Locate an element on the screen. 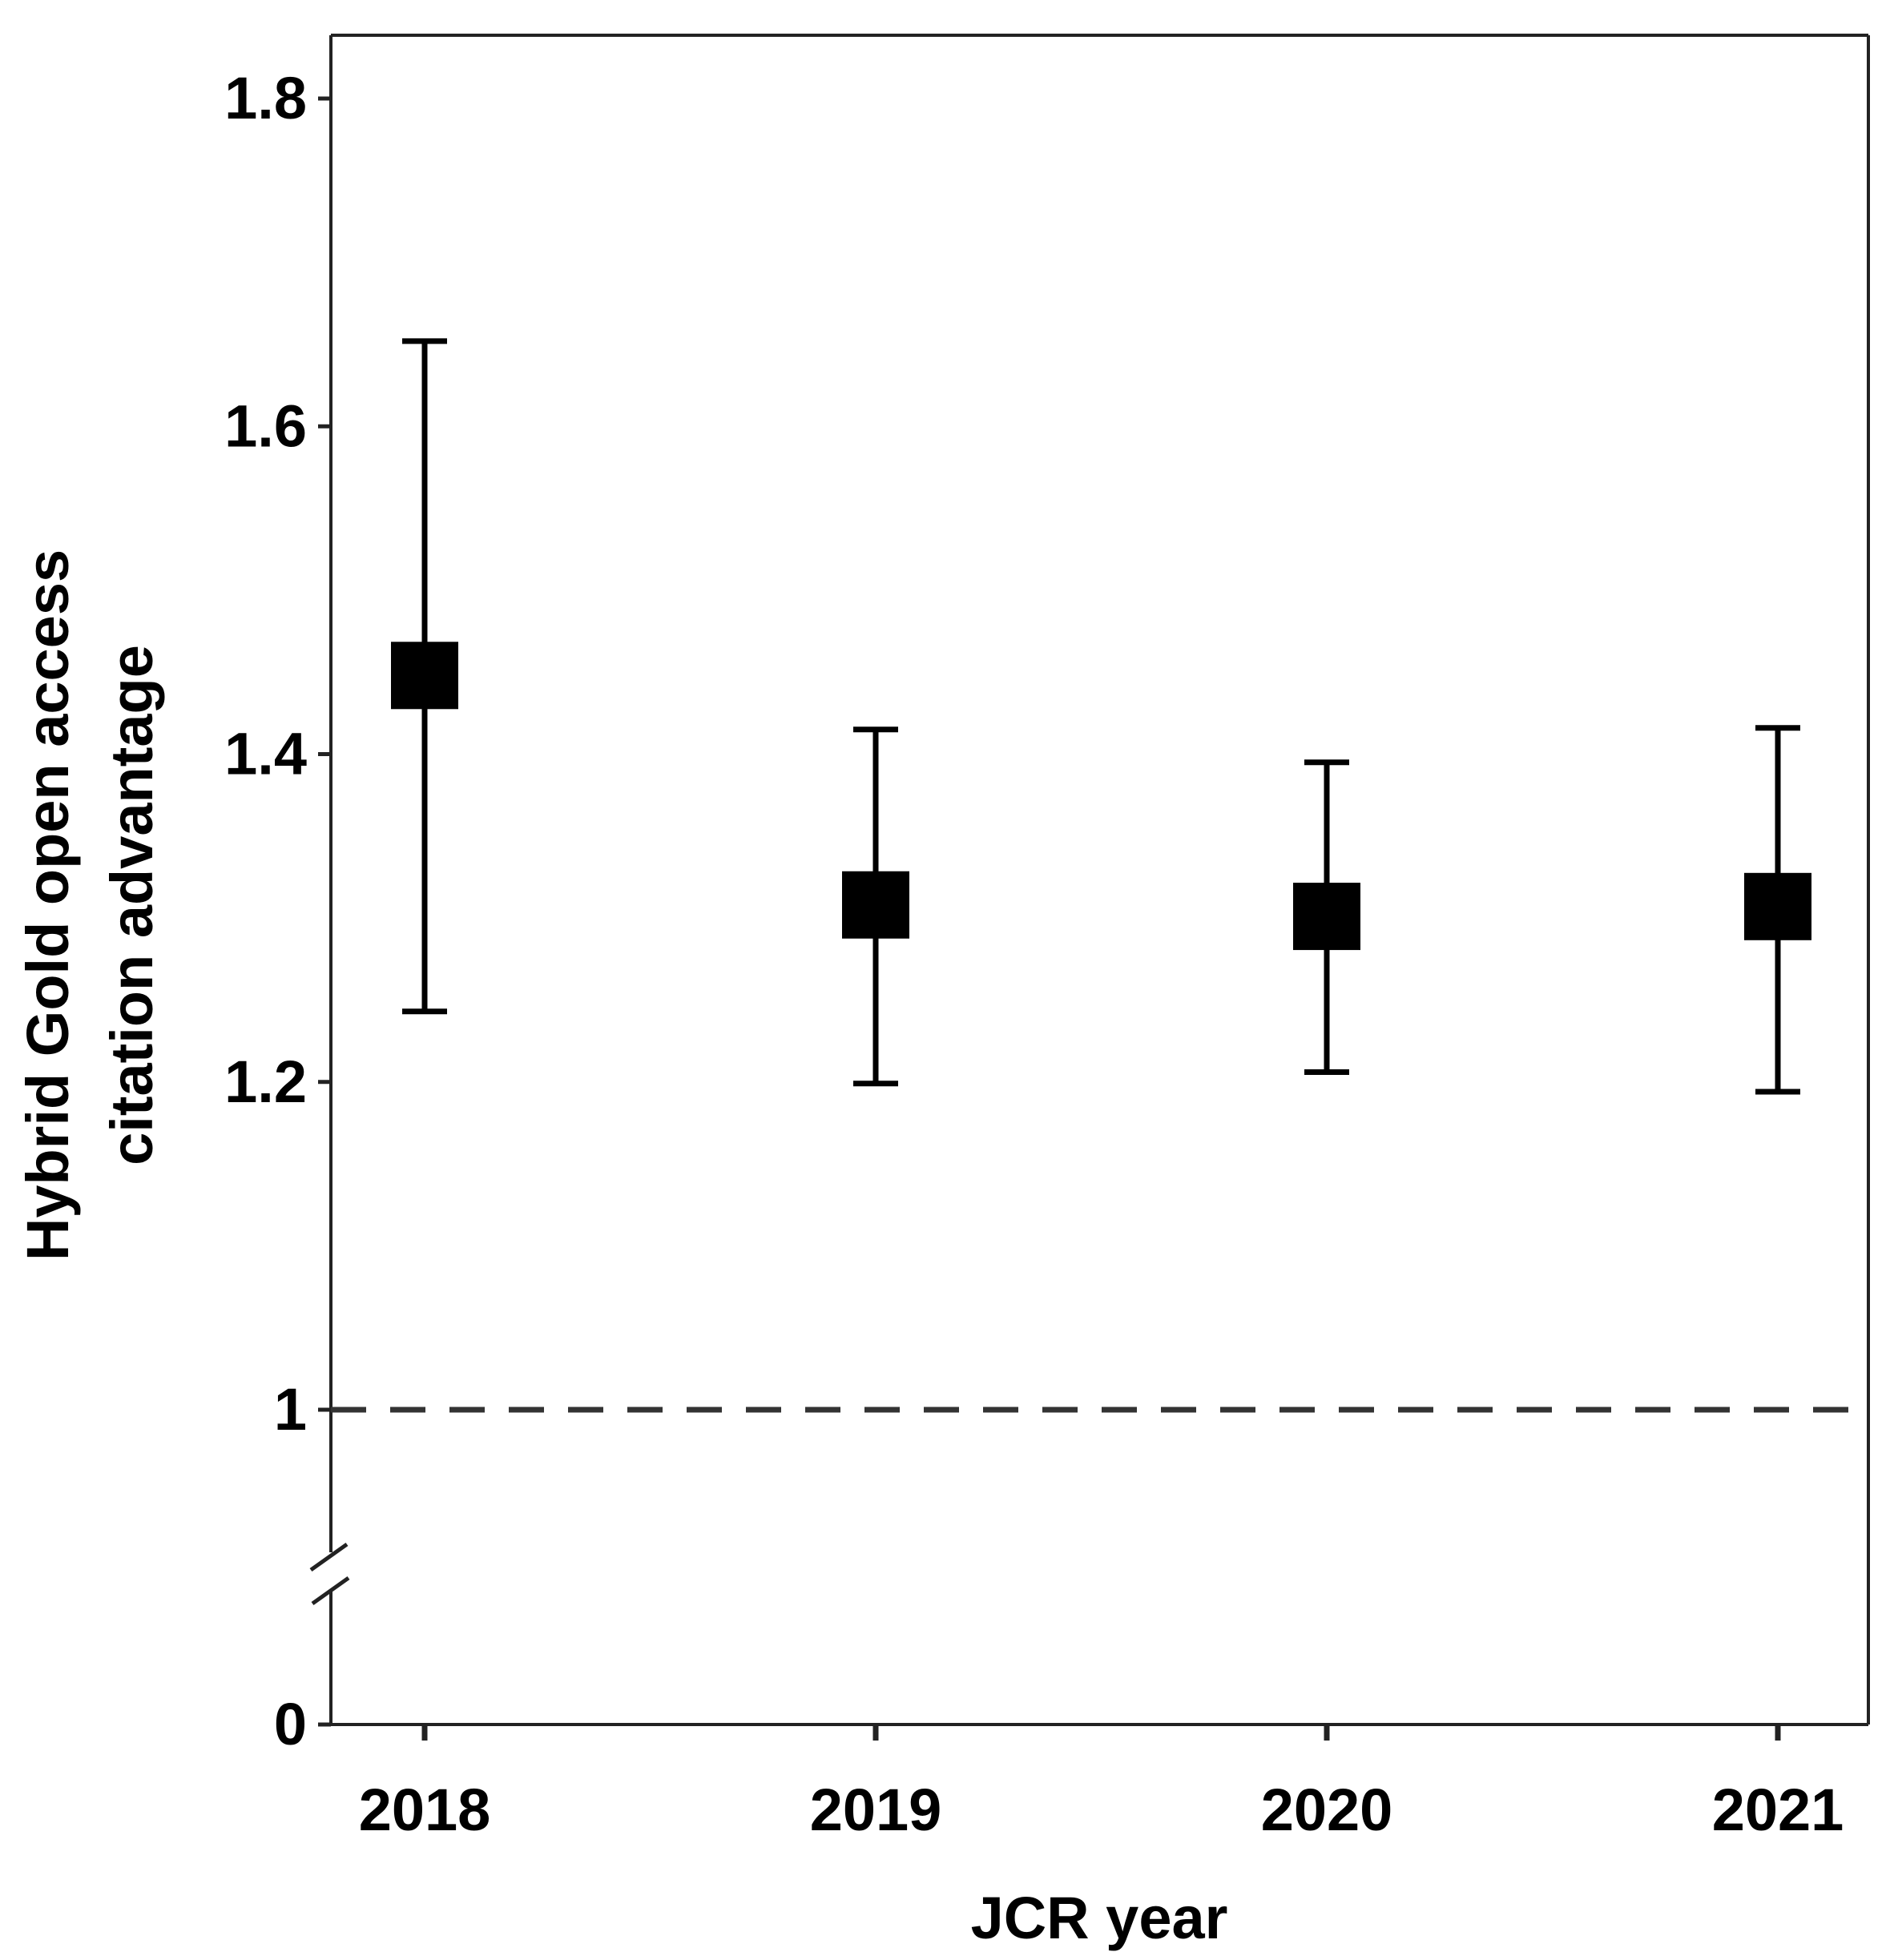  y-tick-label: 1 is located at coordinates (291, 1410).